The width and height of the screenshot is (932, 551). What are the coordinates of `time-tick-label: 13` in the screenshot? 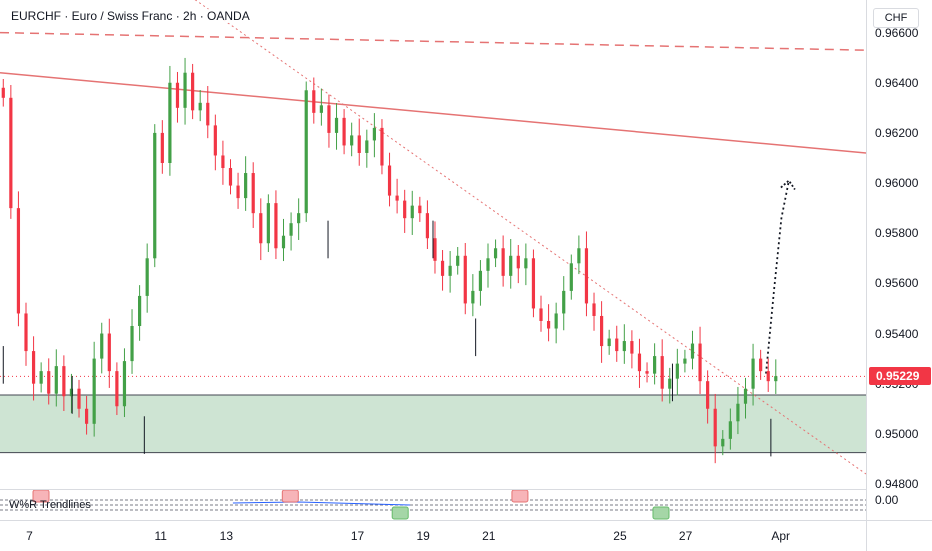 It's located at (226, 536).